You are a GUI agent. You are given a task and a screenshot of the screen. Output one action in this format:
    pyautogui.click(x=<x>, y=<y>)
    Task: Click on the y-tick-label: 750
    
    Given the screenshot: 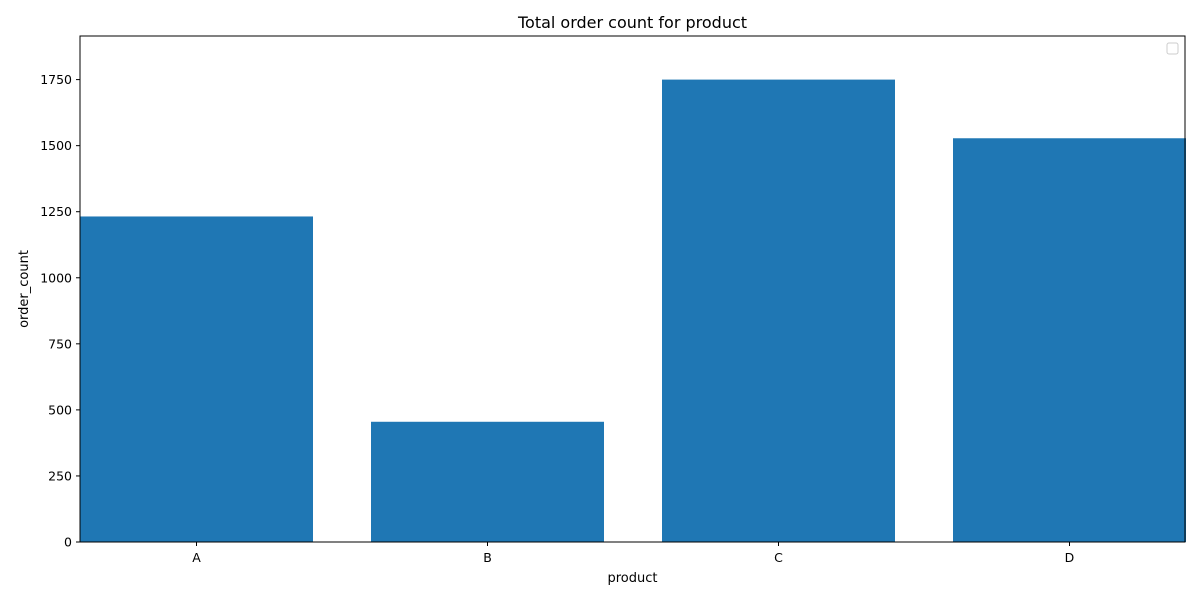 What is the action you would take?
    pyautogui.click(x=60, y=343)
    